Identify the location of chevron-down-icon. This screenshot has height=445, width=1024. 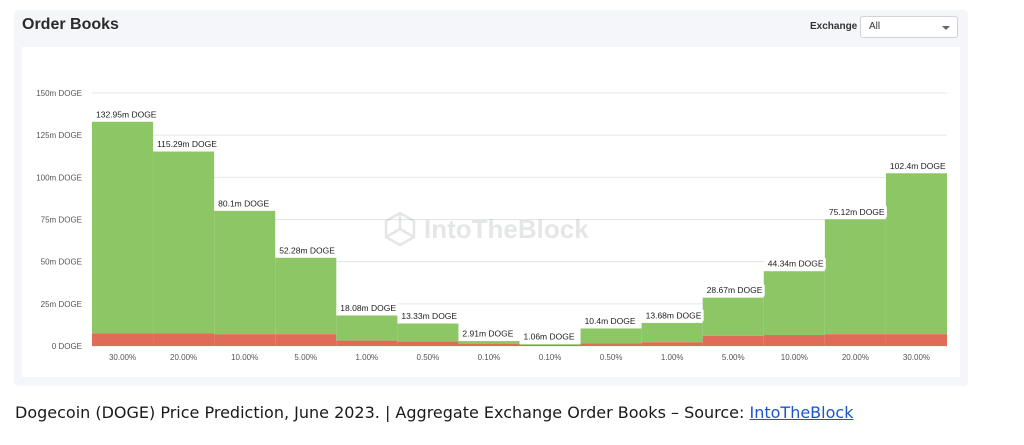
(946, 28).